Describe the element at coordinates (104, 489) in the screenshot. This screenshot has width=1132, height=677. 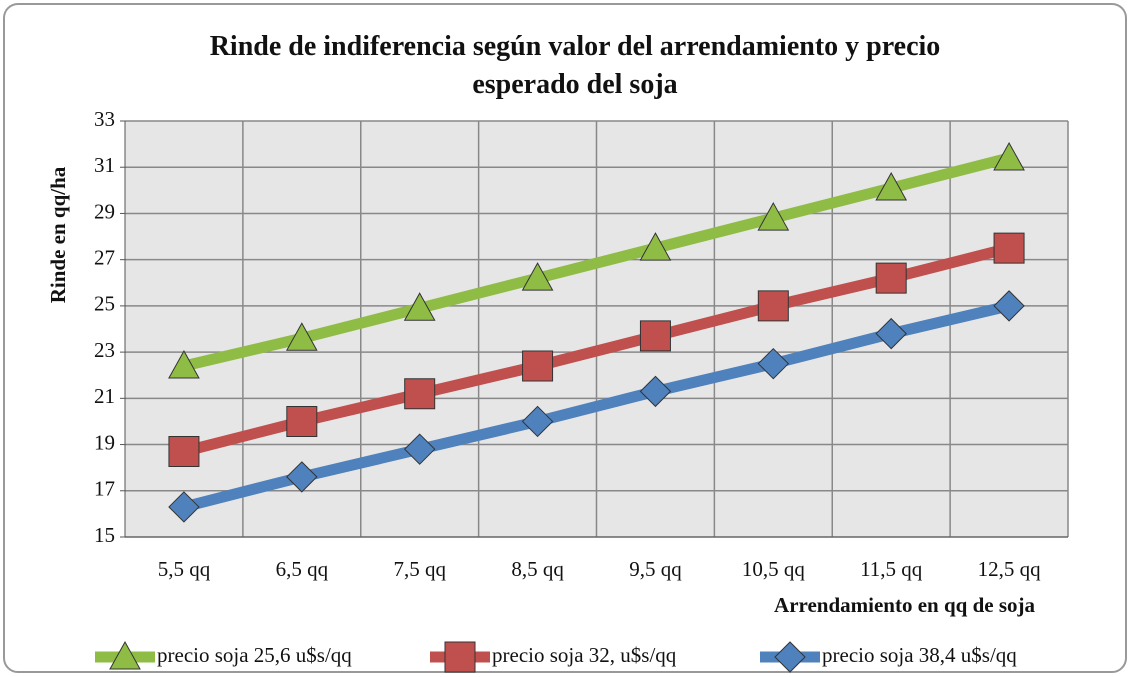
I see `y-tick-label: 17` at that location.